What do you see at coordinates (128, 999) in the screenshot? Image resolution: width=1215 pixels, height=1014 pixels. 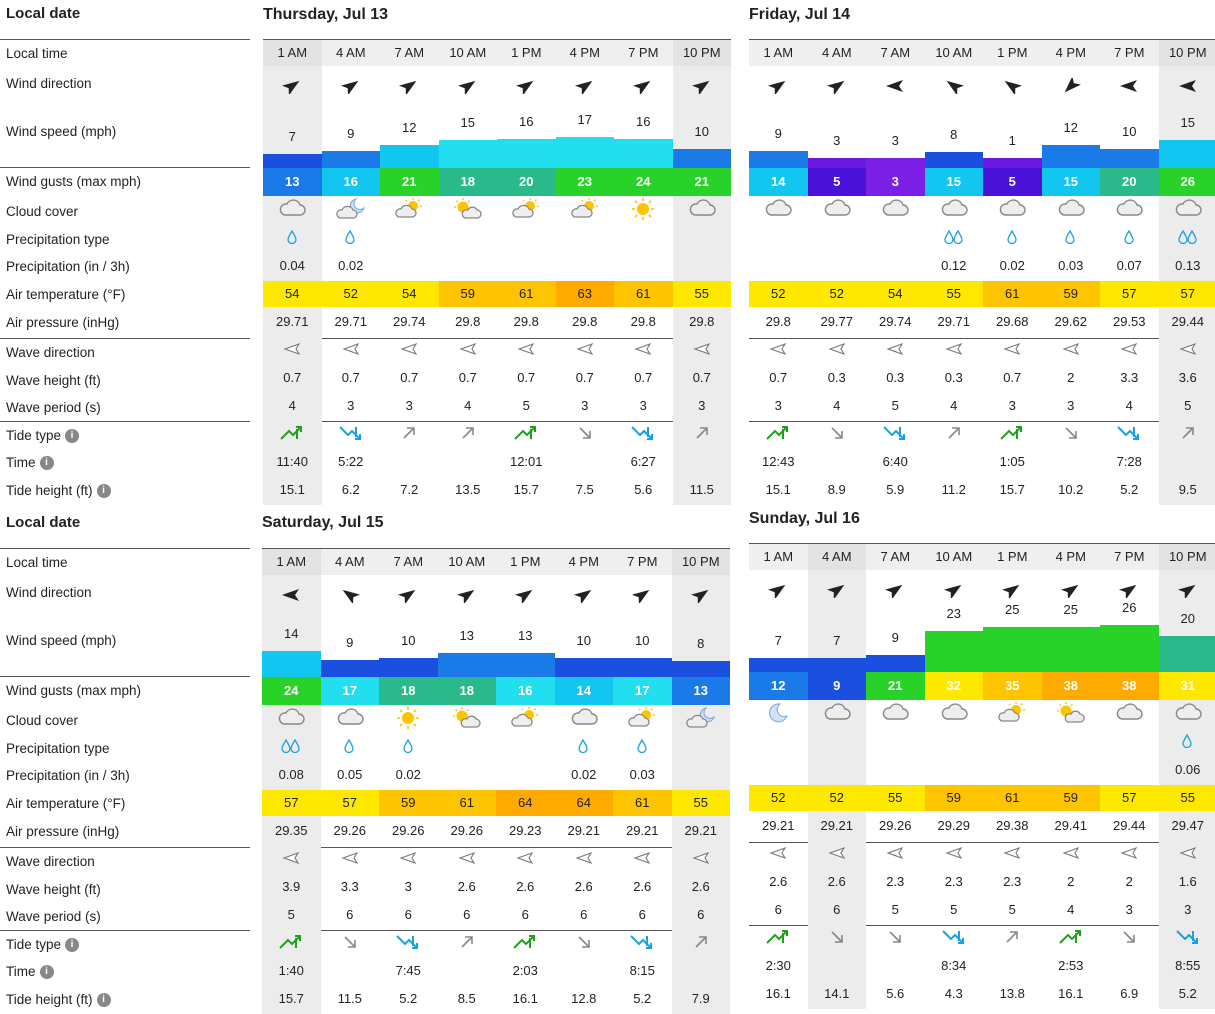 I see `row-label-tide-height: Tide height (ft)i` at bounding box center [128, 999].